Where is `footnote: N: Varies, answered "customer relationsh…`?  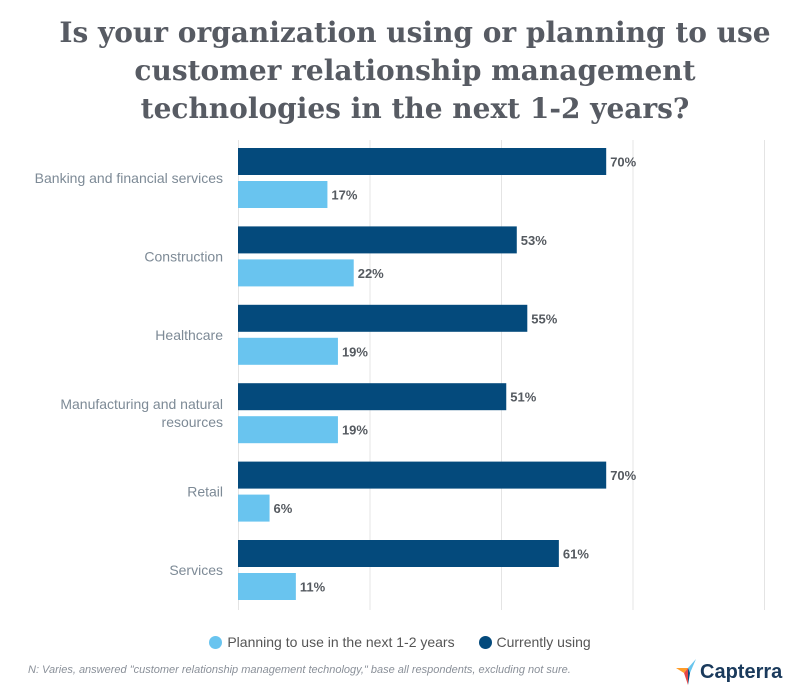 footnote: N: Varies, answered "customer relationsh… is located at coordinates (299, 670).